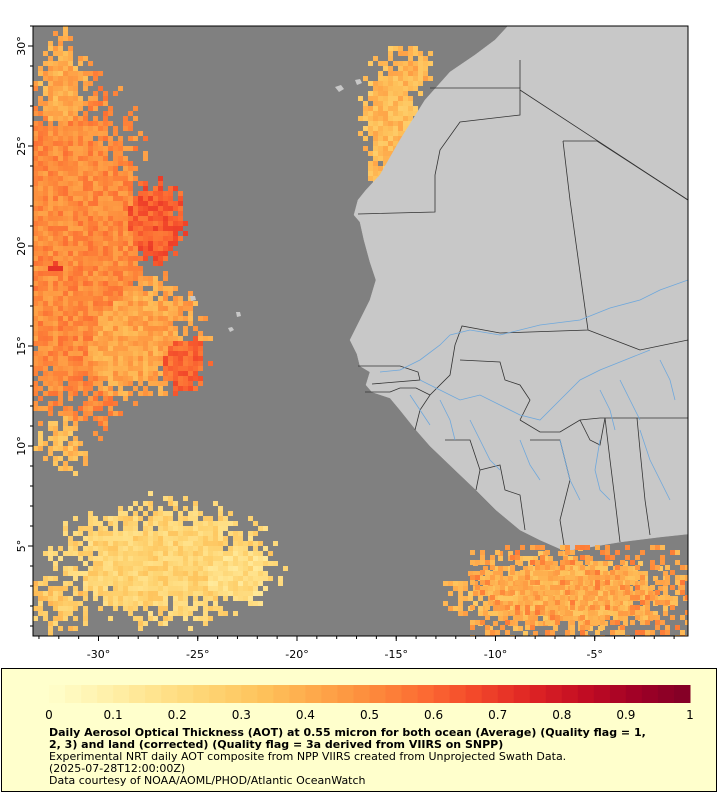 The height and width of the screenshot is (800, 720). Describe the element at coordinates (369, 703) in the screenshot. I see `colorbar: 0 0.1 0.2 0.3 0.4 0.5 0.6 0.7 0.8 0.9 1` at that location.